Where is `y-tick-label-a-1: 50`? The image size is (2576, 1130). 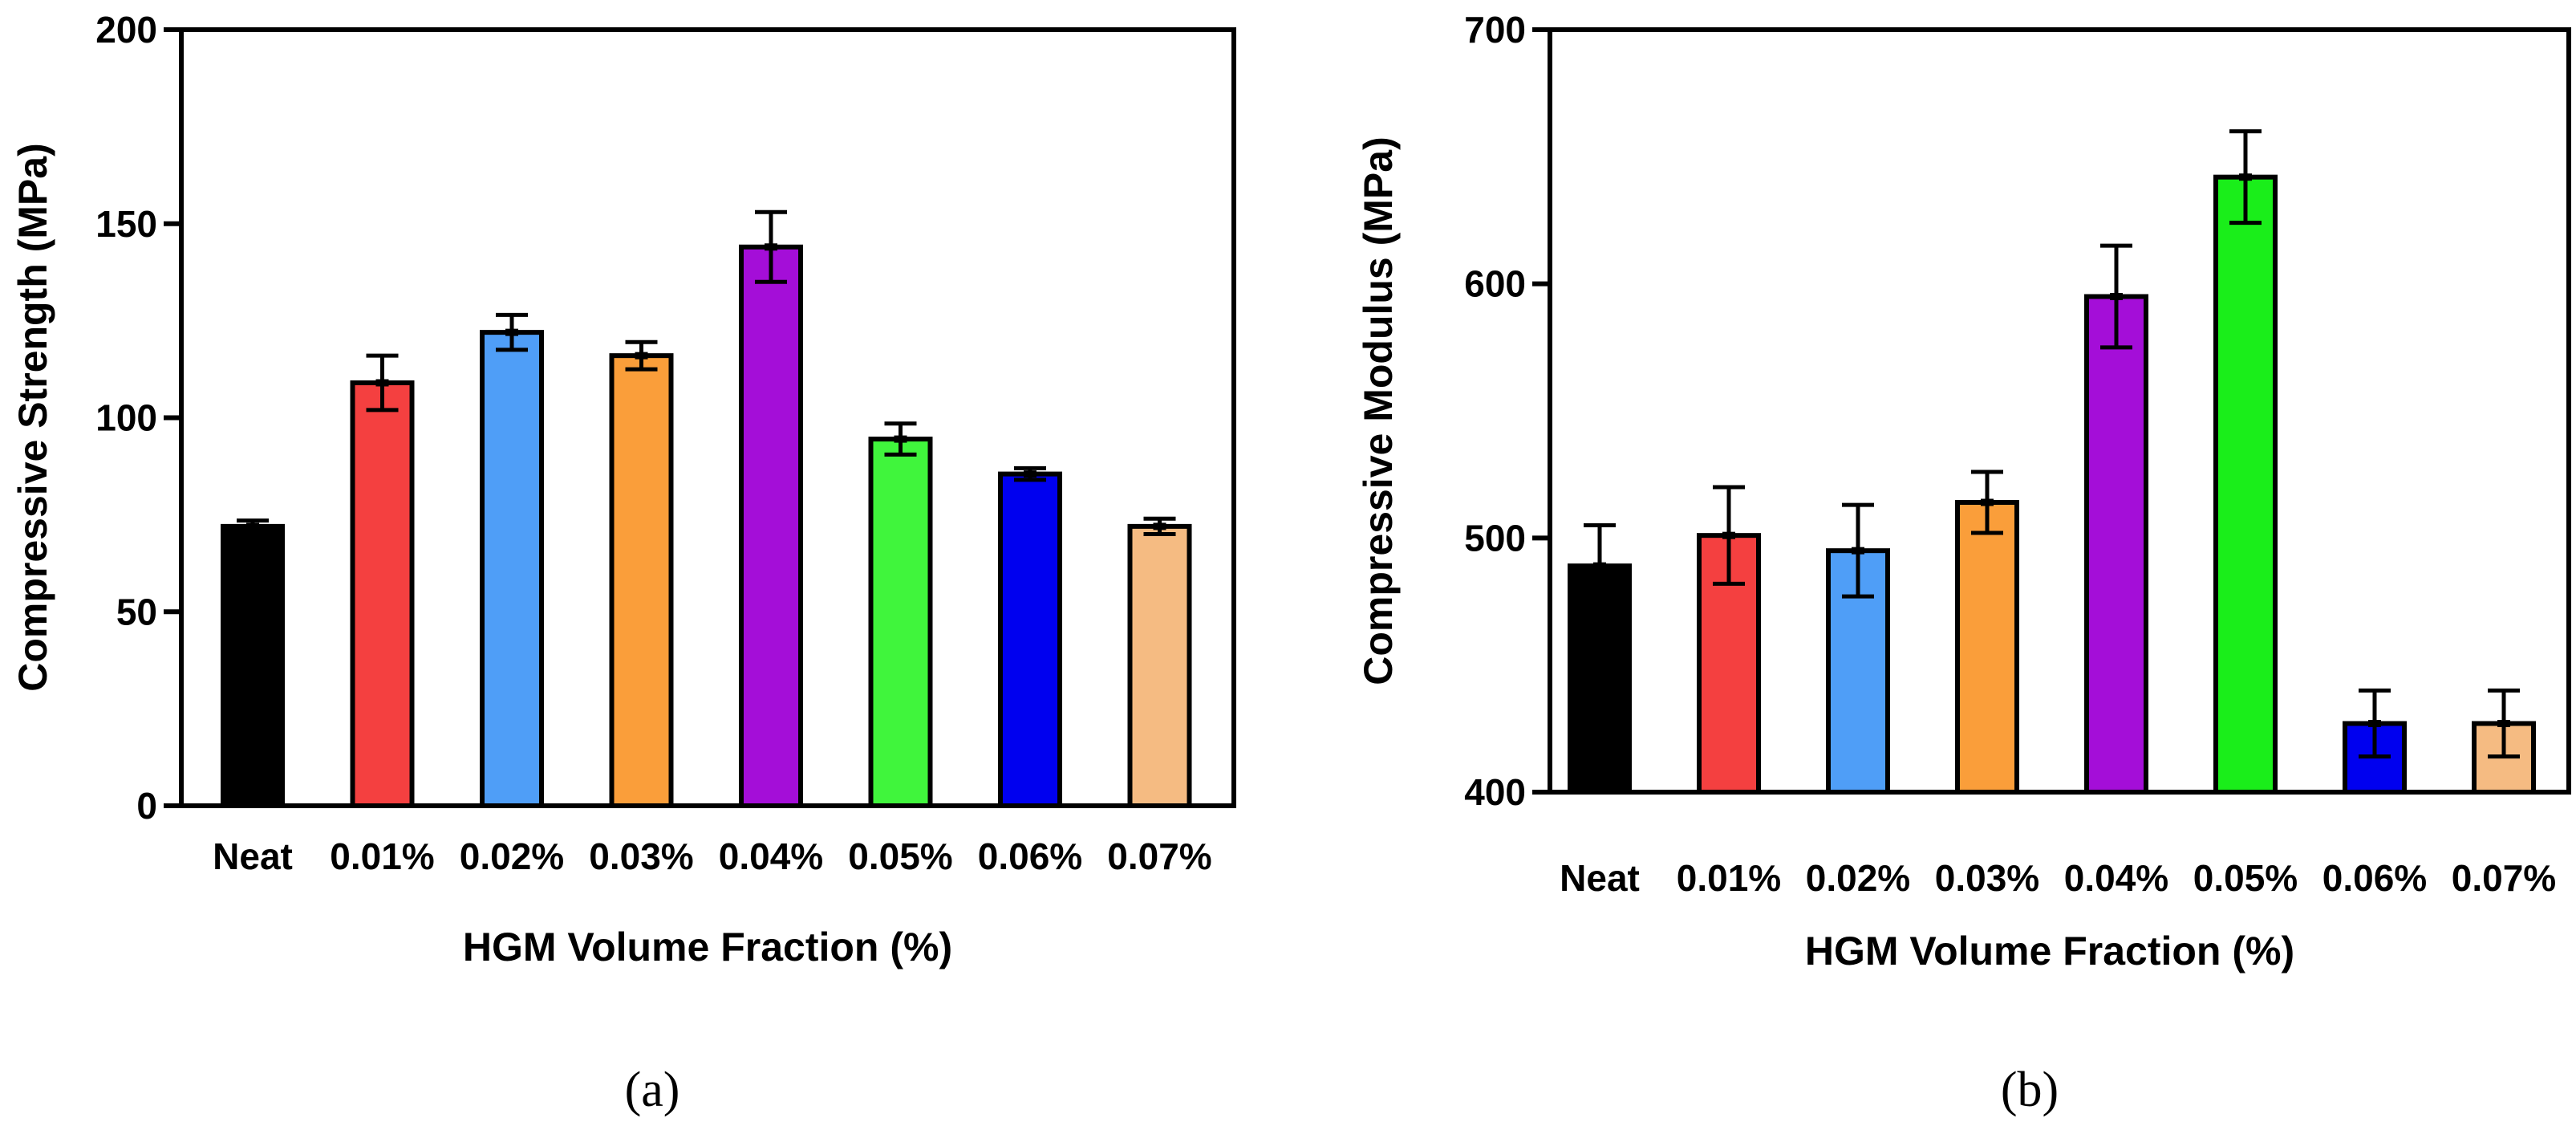
y-tick-label-a-1: 50 is located at coordinates (136, 611).